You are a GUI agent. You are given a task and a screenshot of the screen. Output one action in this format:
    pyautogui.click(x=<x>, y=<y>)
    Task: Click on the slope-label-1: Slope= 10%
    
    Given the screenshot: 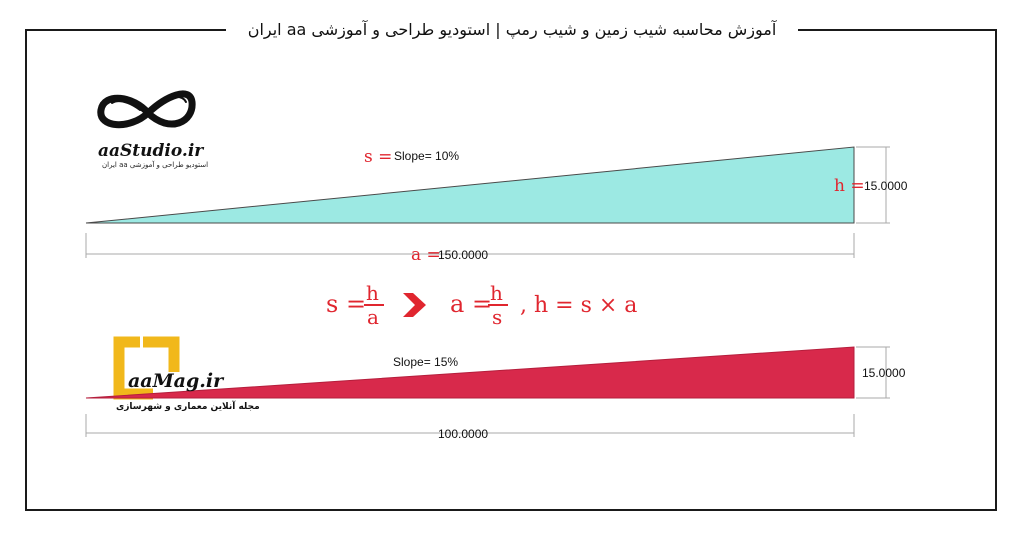 What is the action you would take?
    pyautogui.click(x=426, y=156)
    